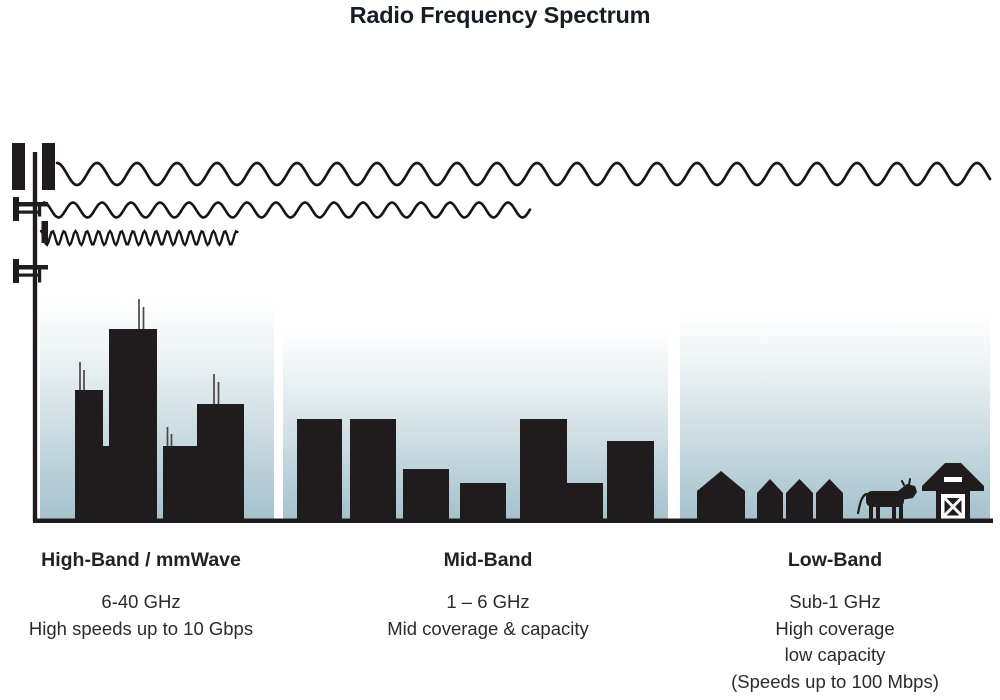  I want to click on band-name: Mid-Band, so click(488, 560).